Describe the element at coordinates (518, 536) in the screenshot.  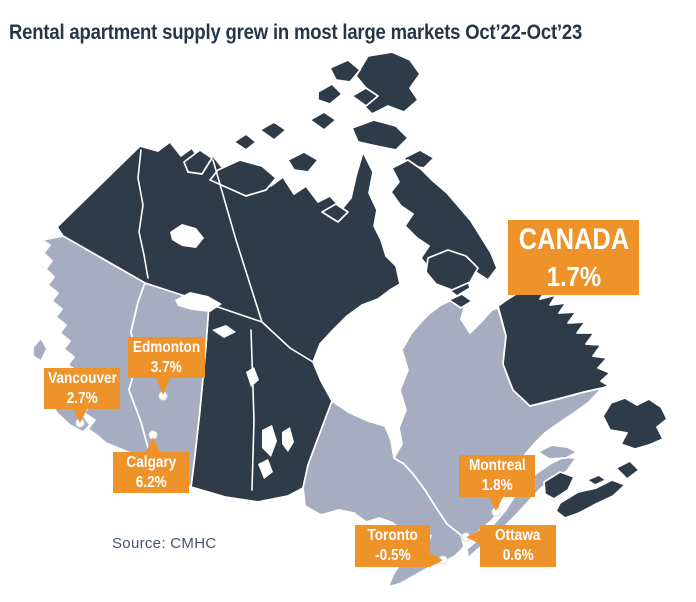
I see `city-name: Ottawa` at that location.